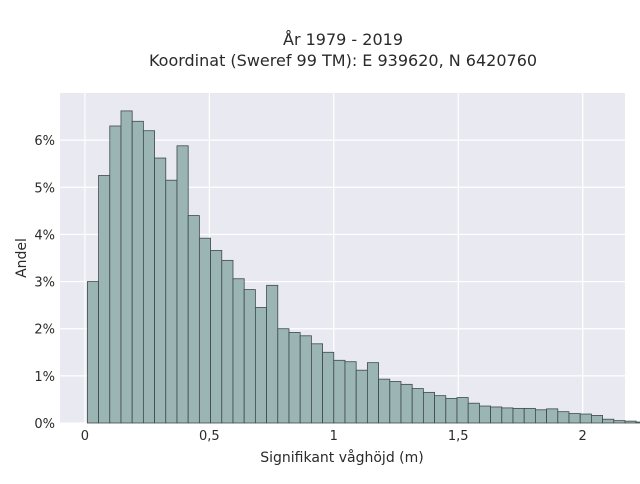 The image size is (640, 484). I want to click on y-axis-label: Andel, so click(22, 258).